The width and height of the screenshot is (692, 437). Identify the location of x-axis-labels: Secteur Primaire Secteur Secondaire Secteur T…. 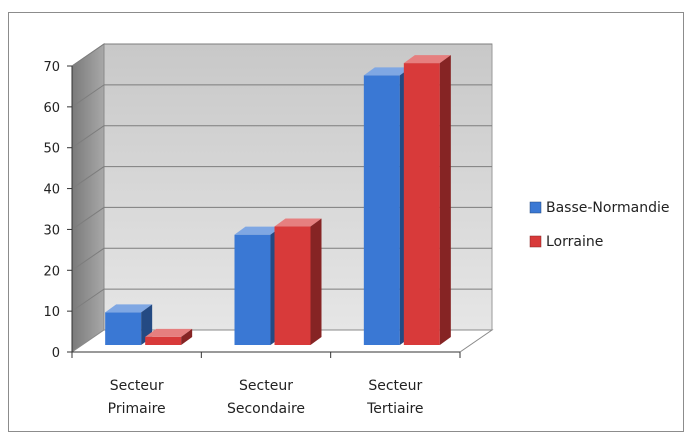
(266, 397).